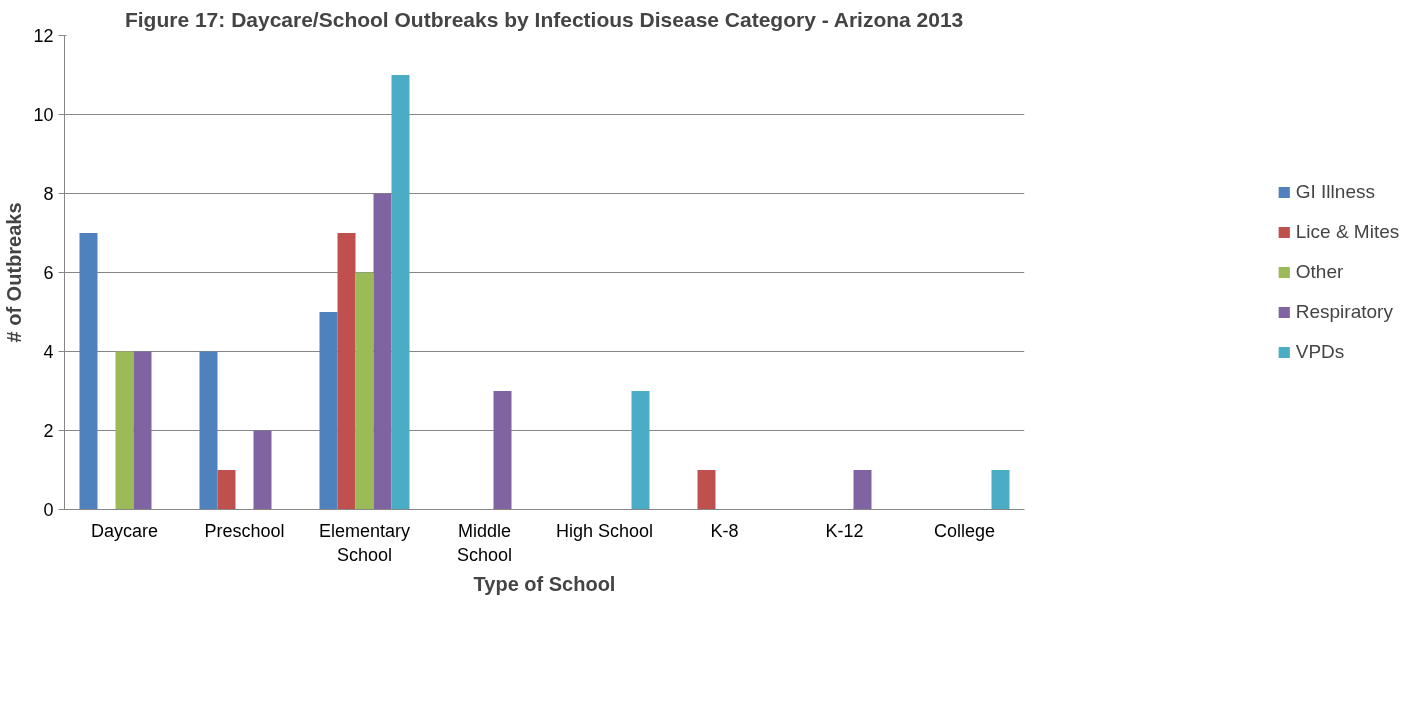 This screenshot has height=726, width=1418. I want to click on y-axis-title: # of Outbreaks, so click(14, 272).